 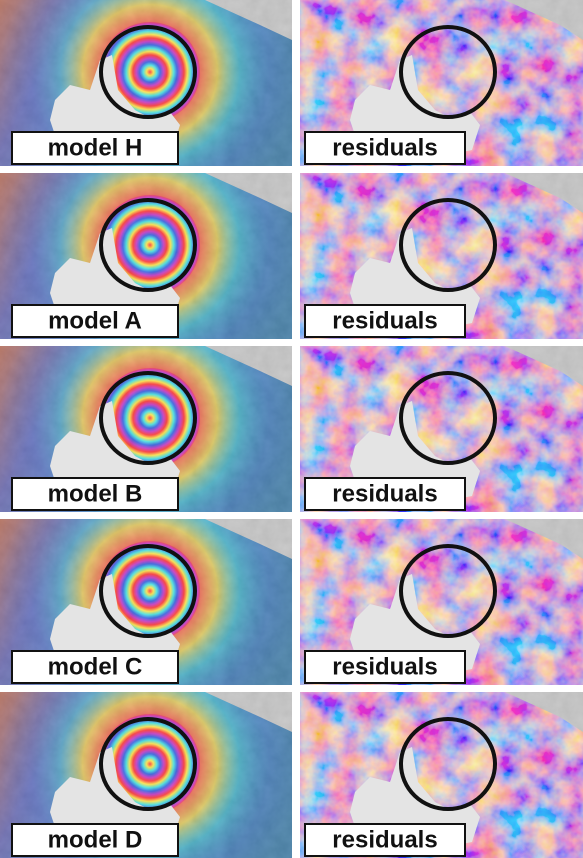 I want to click on panel-label: model H, so click(x=95, y=147).